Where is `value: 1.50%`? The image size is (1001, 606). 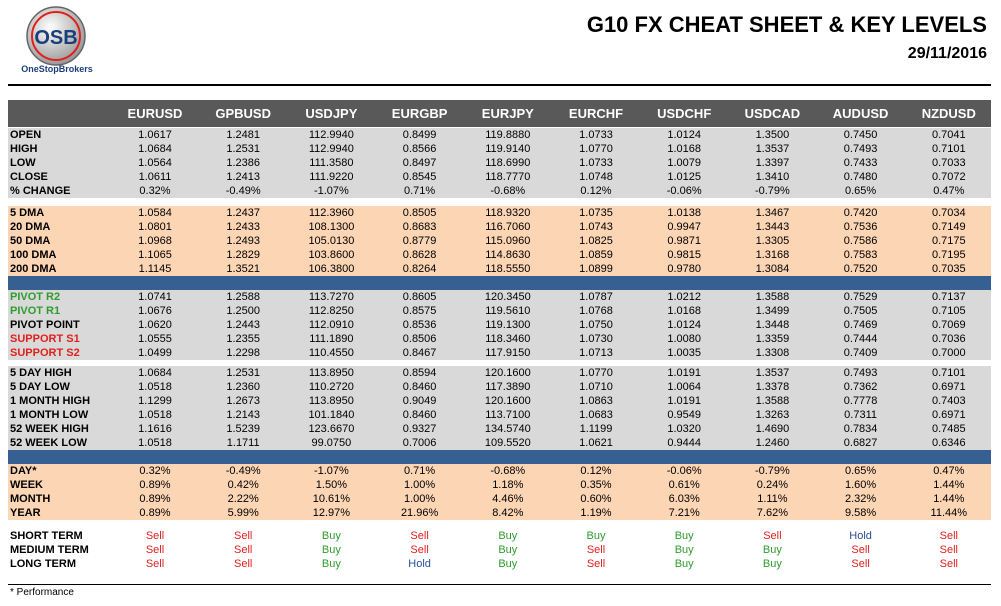 value: 1.50% is located at coordinates (331, 485).